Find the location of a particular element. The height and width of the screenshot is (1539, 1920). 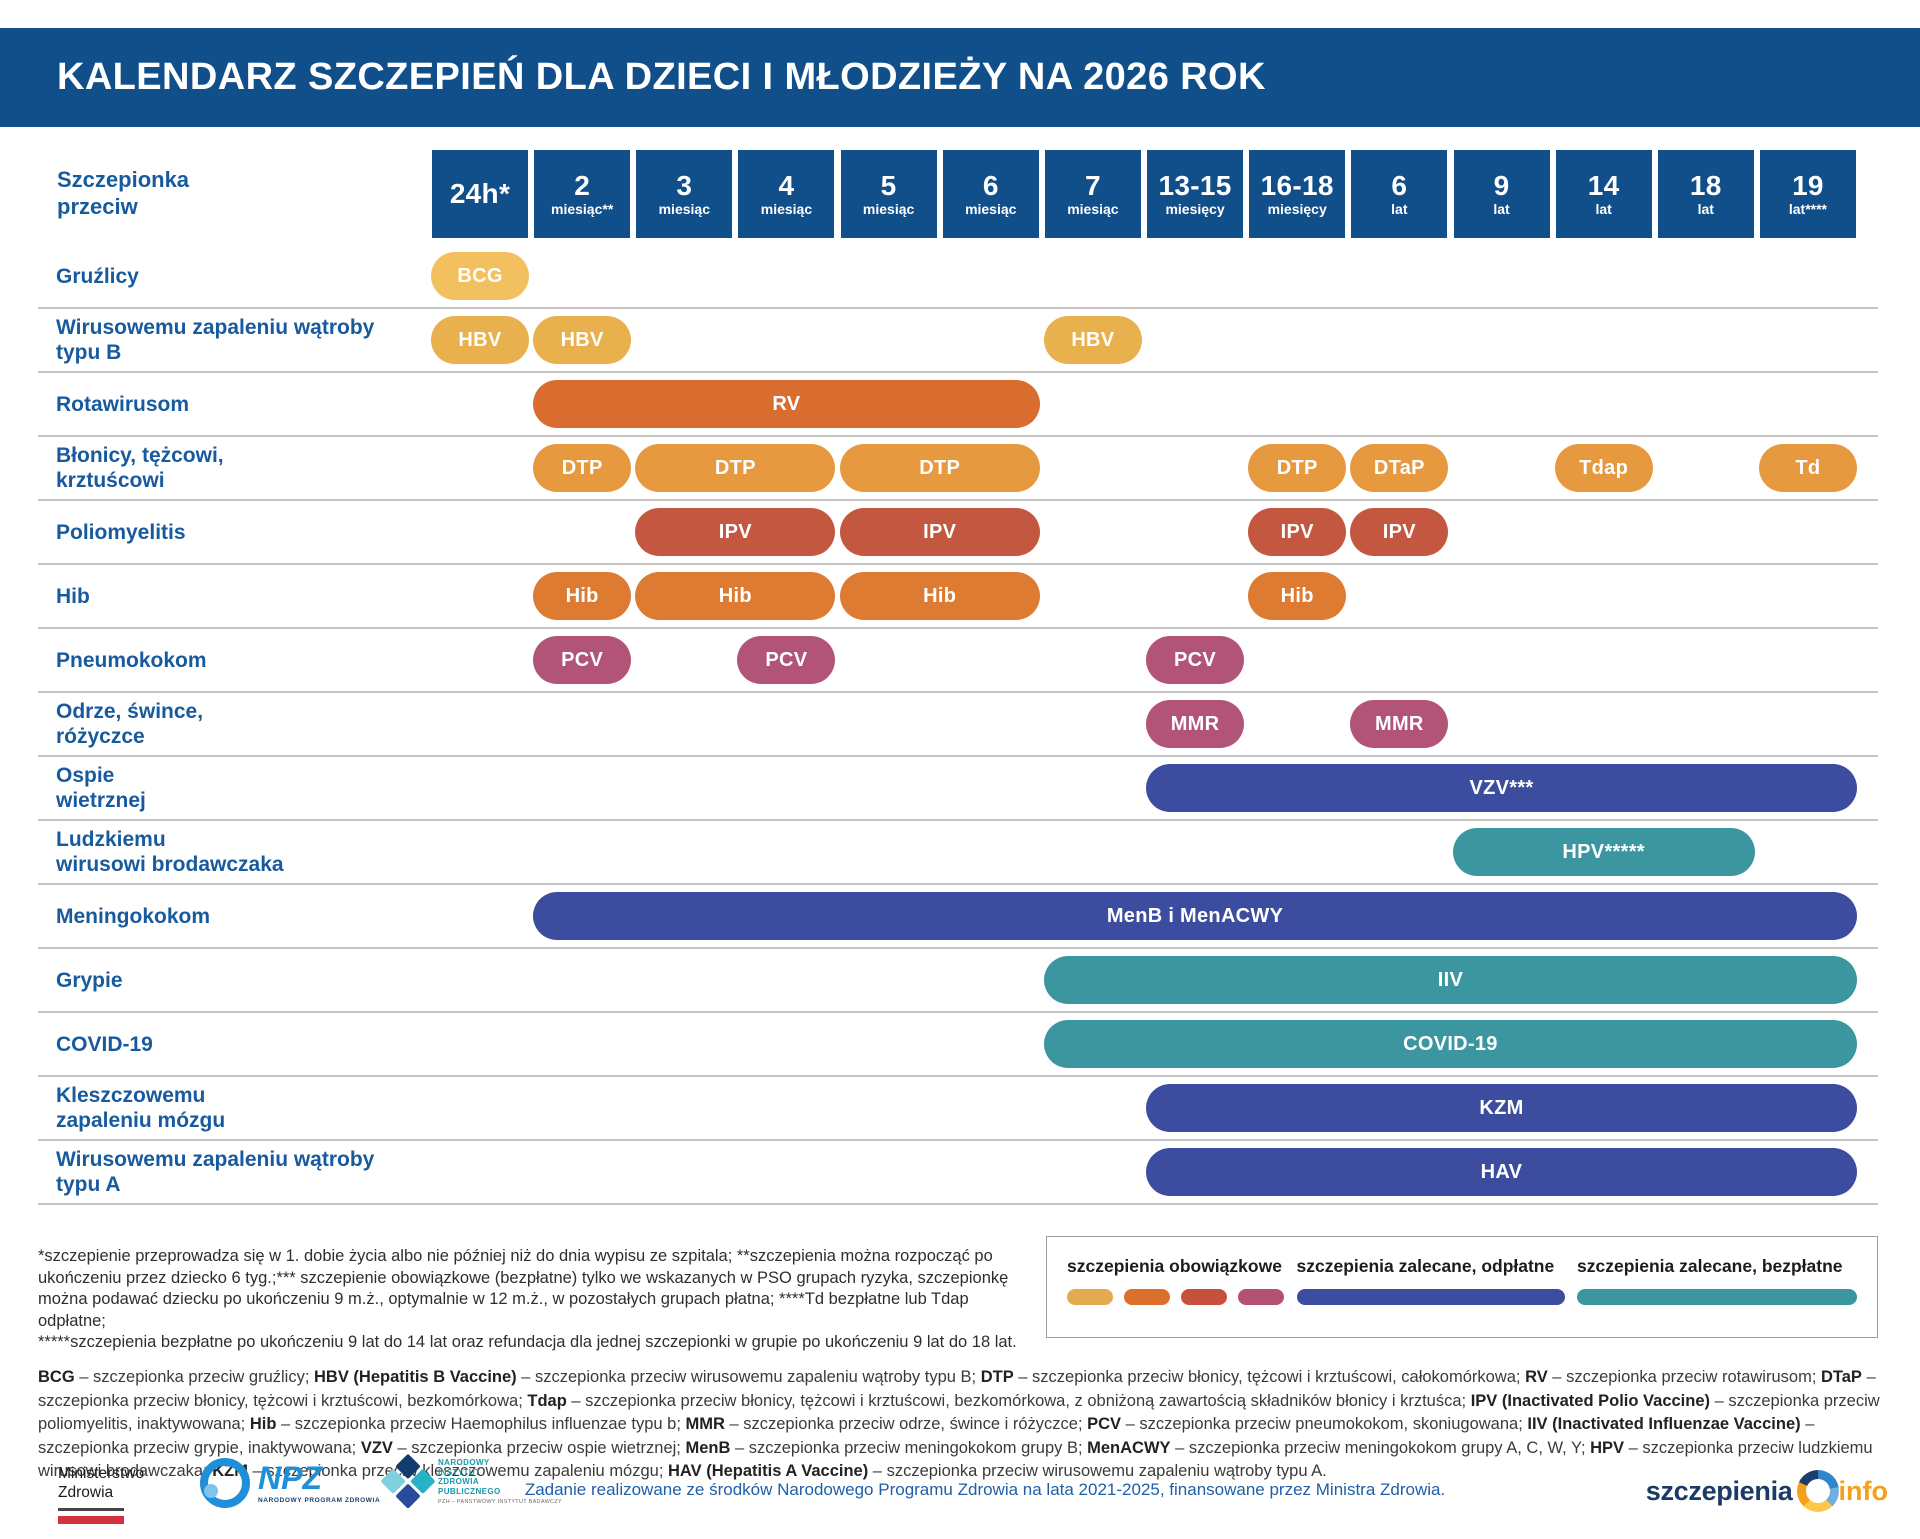

column-unit: miesiąc** is located at coordinates (582, 208).